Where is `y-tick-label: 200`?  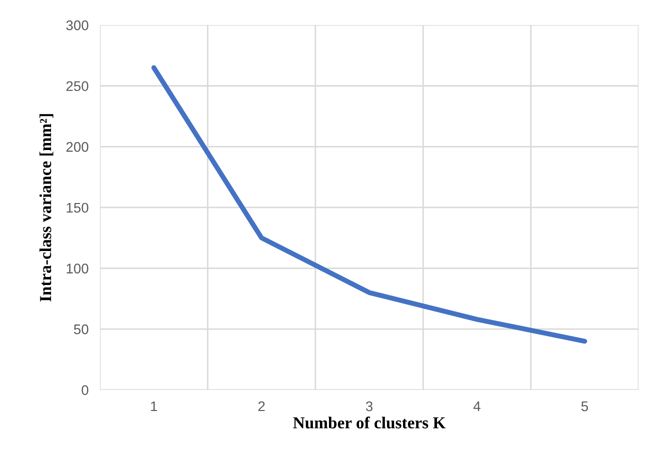
y-tick-label: 200 is located at coordinates (77, 147).